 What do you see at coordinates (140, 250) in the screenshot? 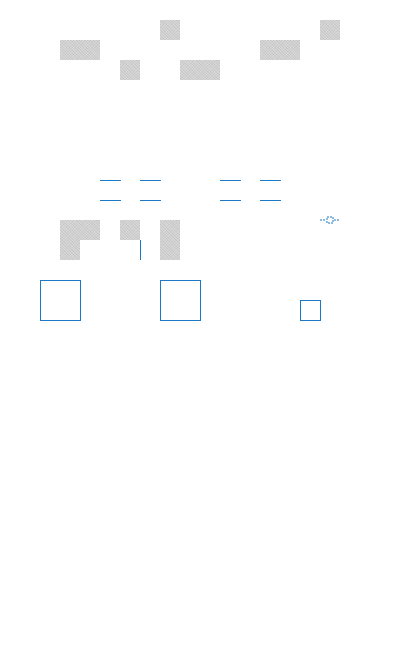
I see `vertical-marker` at bounding box center [140, 250].